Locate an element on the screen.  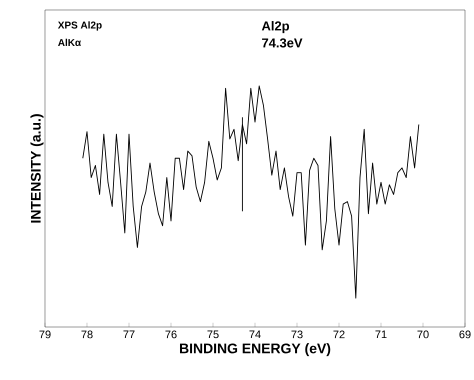
text: XPS Al2p is located at coordinates (80, 26).